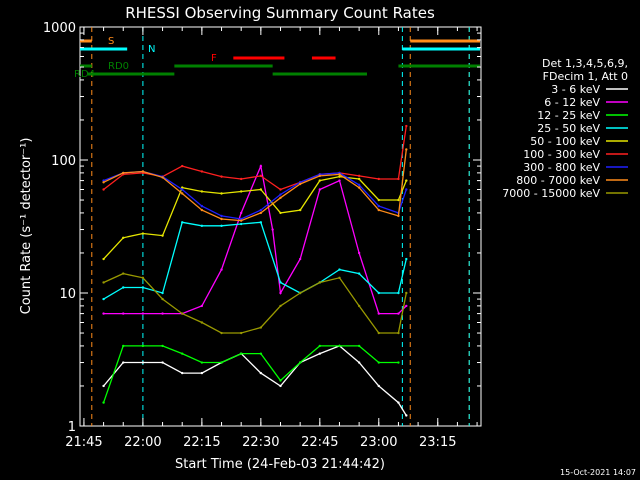  Describe the element at coordinates (72, 427) in the screenshot. I see `y-tick-label-0: 1` at that location.